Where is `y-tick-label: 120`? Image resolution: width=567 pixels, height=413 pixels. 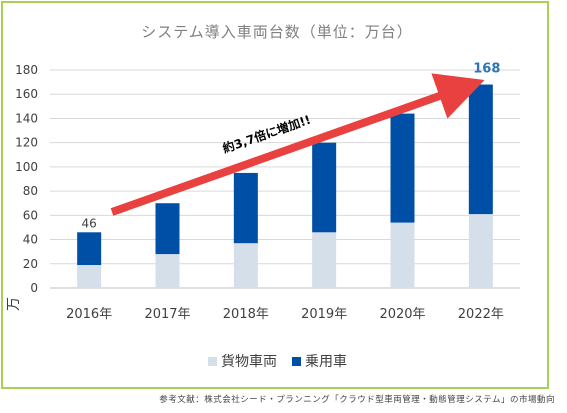
y-tick-label: 120 is located at coordinates (26, 143).